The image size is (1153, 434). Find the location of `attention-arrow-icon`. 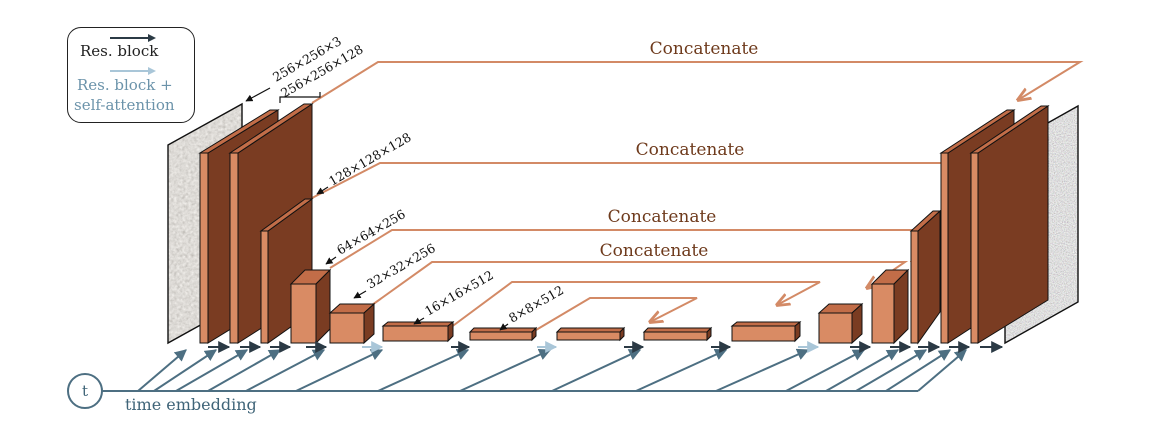

attention-arrow-icon is located at coordinates (133, 71).